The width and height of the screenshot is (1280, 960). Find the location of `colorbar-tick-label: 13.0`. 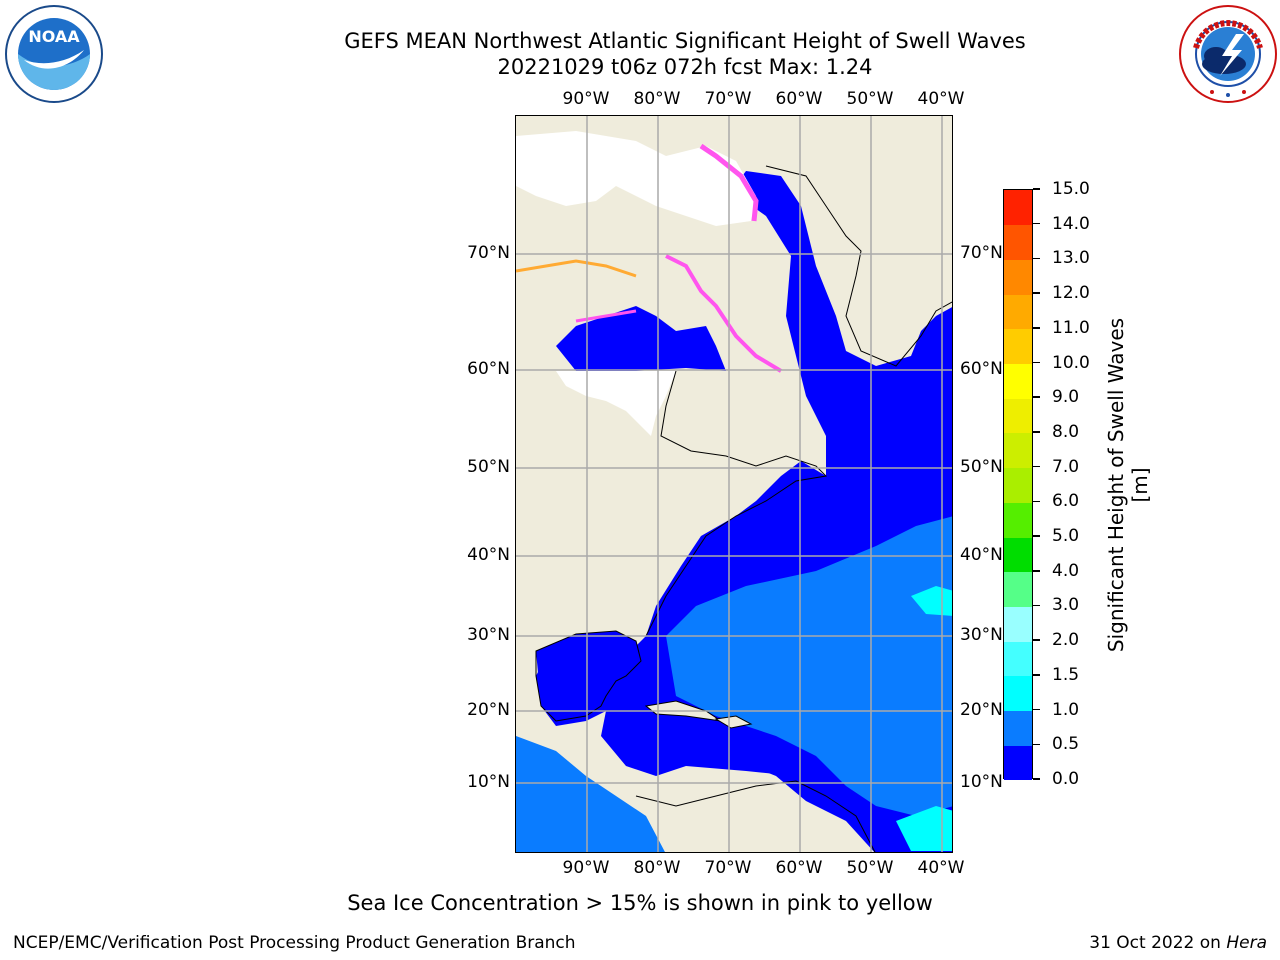

colorbar-tick-label: 13.0 is located at coordinates (1071, 258).